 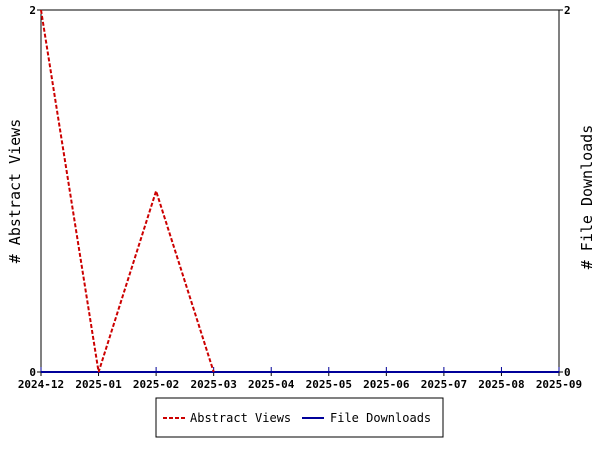 What do you see at coordinates (386, 384) in the screenshot?
I see `x-tick-label-2025-06: 2025-06` at bounding box center [386, 384].